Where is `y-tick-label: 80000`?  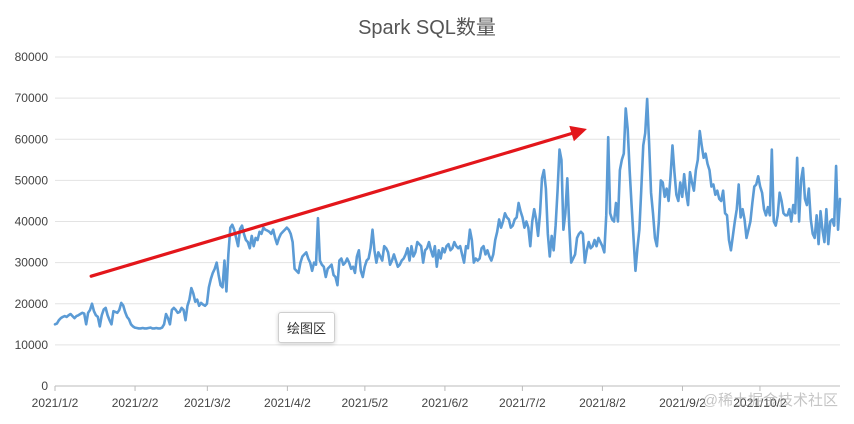 y-tick-label: 80000 is located at coordinates (32, 57).